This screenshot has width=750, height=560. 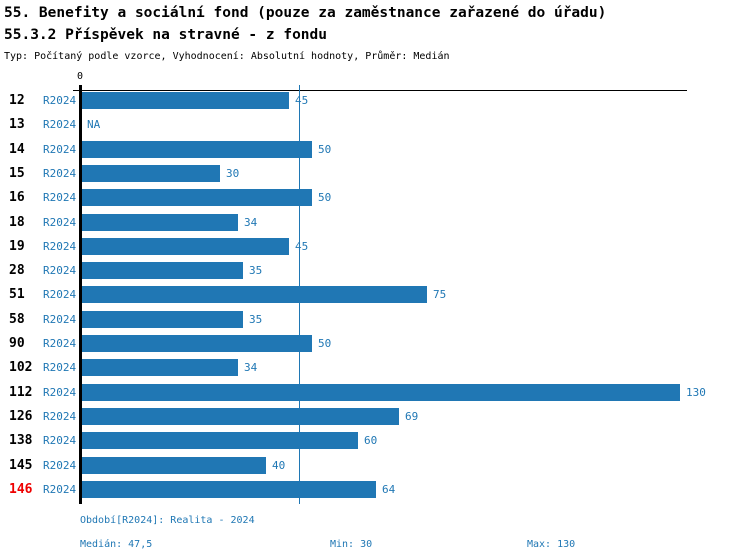 I want to click on footer-max: Max: 130, so click(x=551, y=544).